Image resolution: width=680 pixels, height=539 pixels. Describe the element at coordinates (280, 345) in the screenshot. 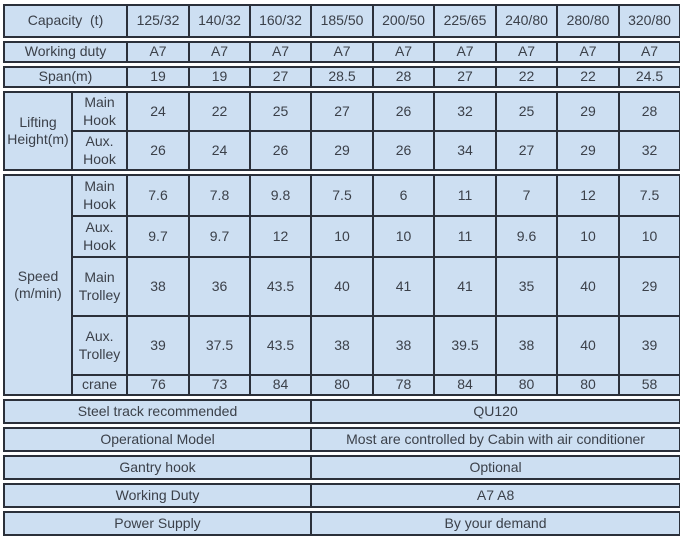

I see `speed-aux-trolley-value-cell: 43.5` at that location.